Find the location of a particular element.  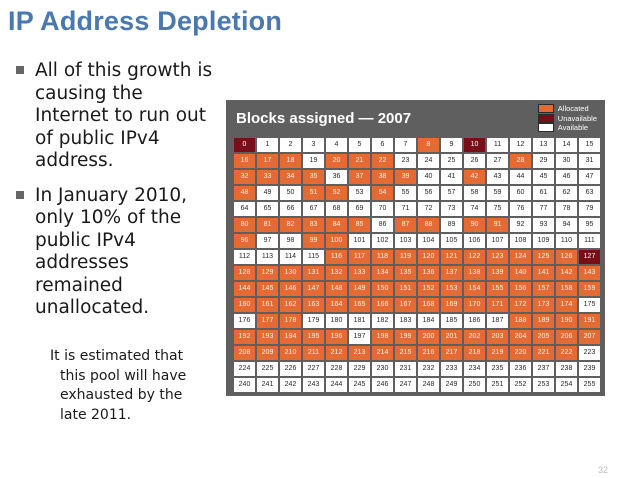

block-cell-allocated: 168 is located at coordinates (428, 305).